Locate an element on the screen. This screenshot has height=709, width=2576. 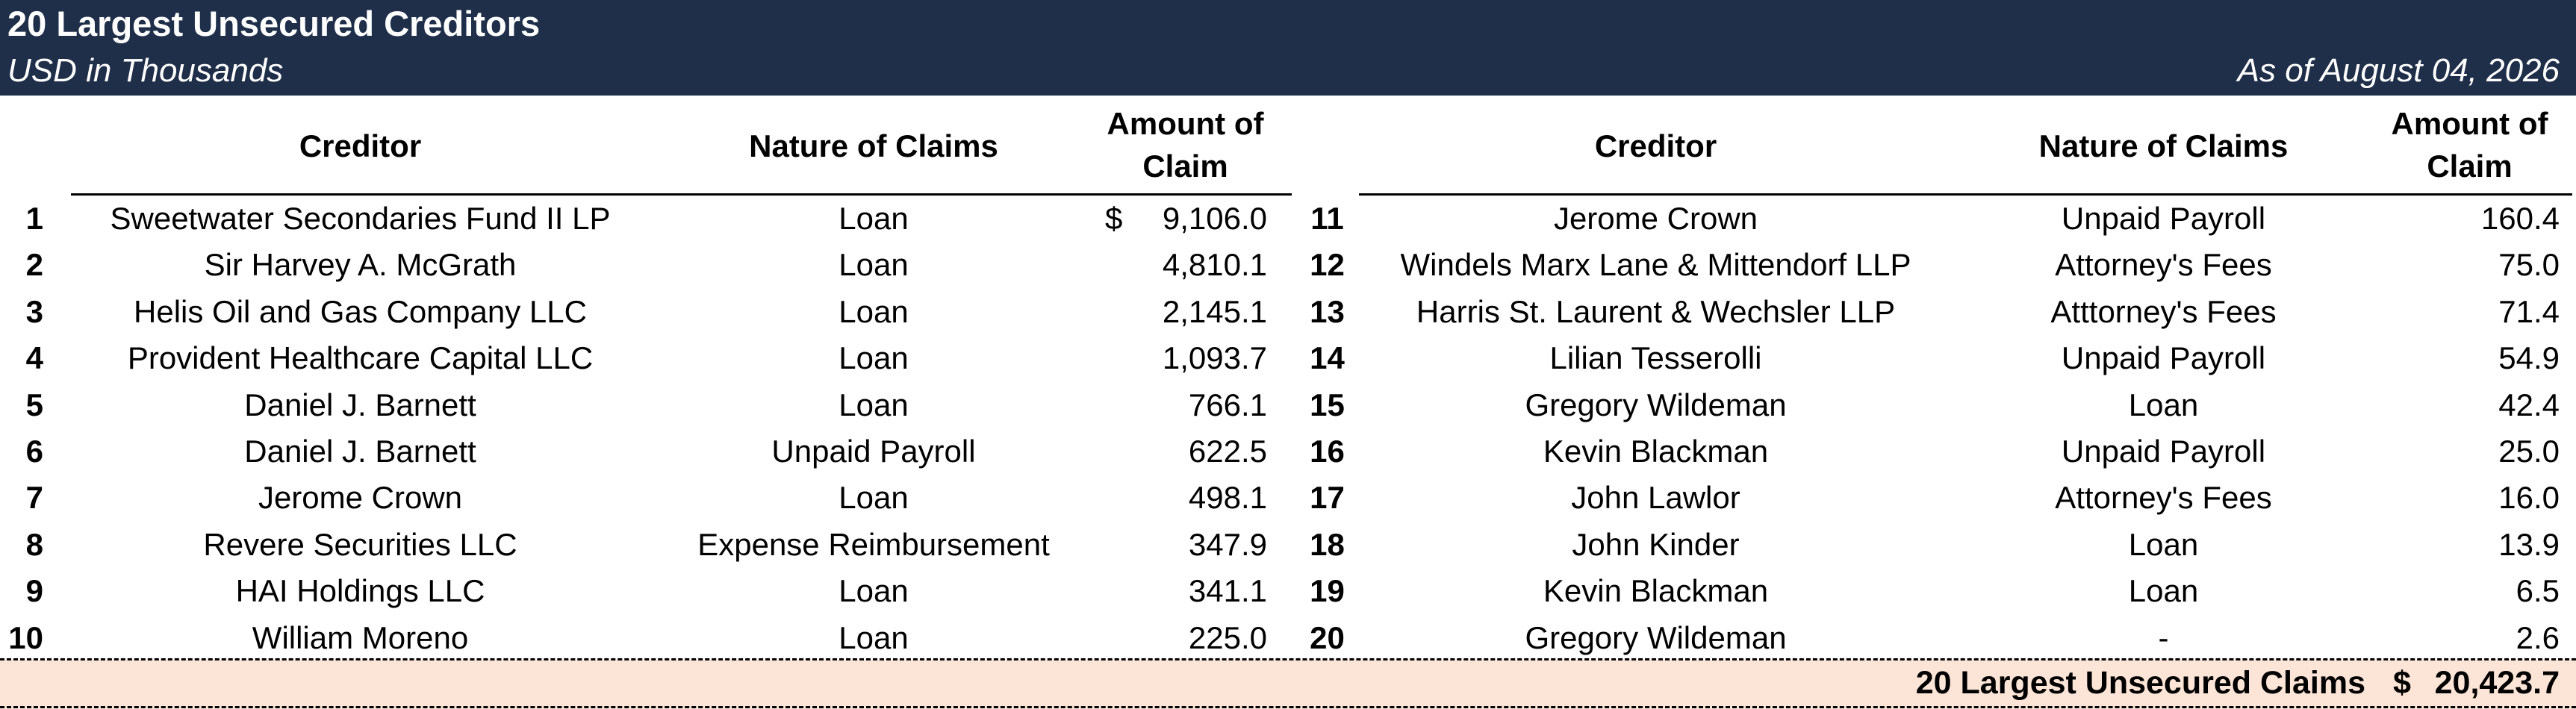
row-number: 10 is located at coordinates (26, 637).